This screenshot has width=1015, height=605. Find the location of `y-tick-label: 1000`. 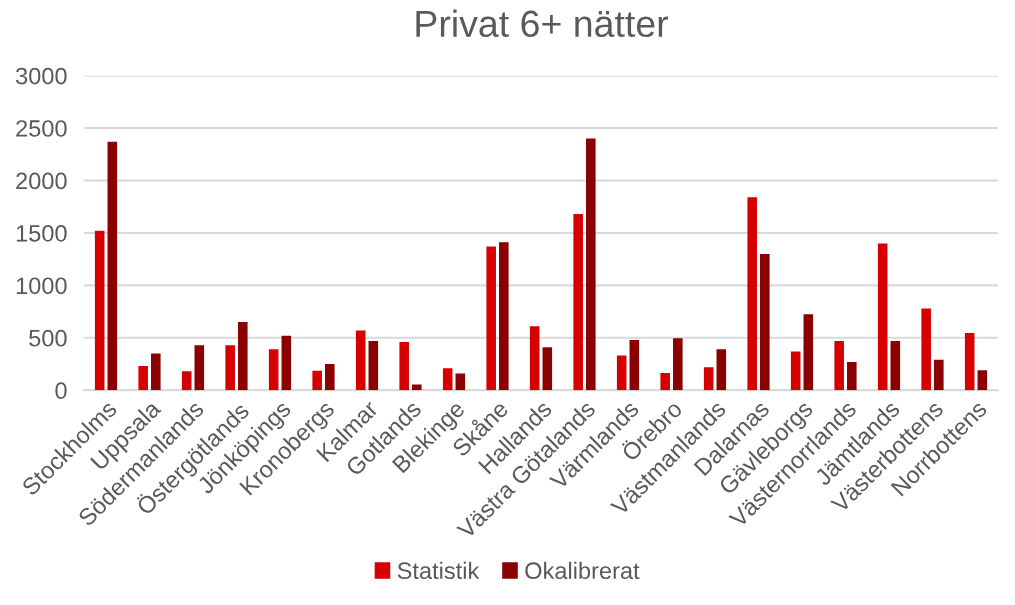

y-tick-label: 1000 is located at coordinates (41, 286).